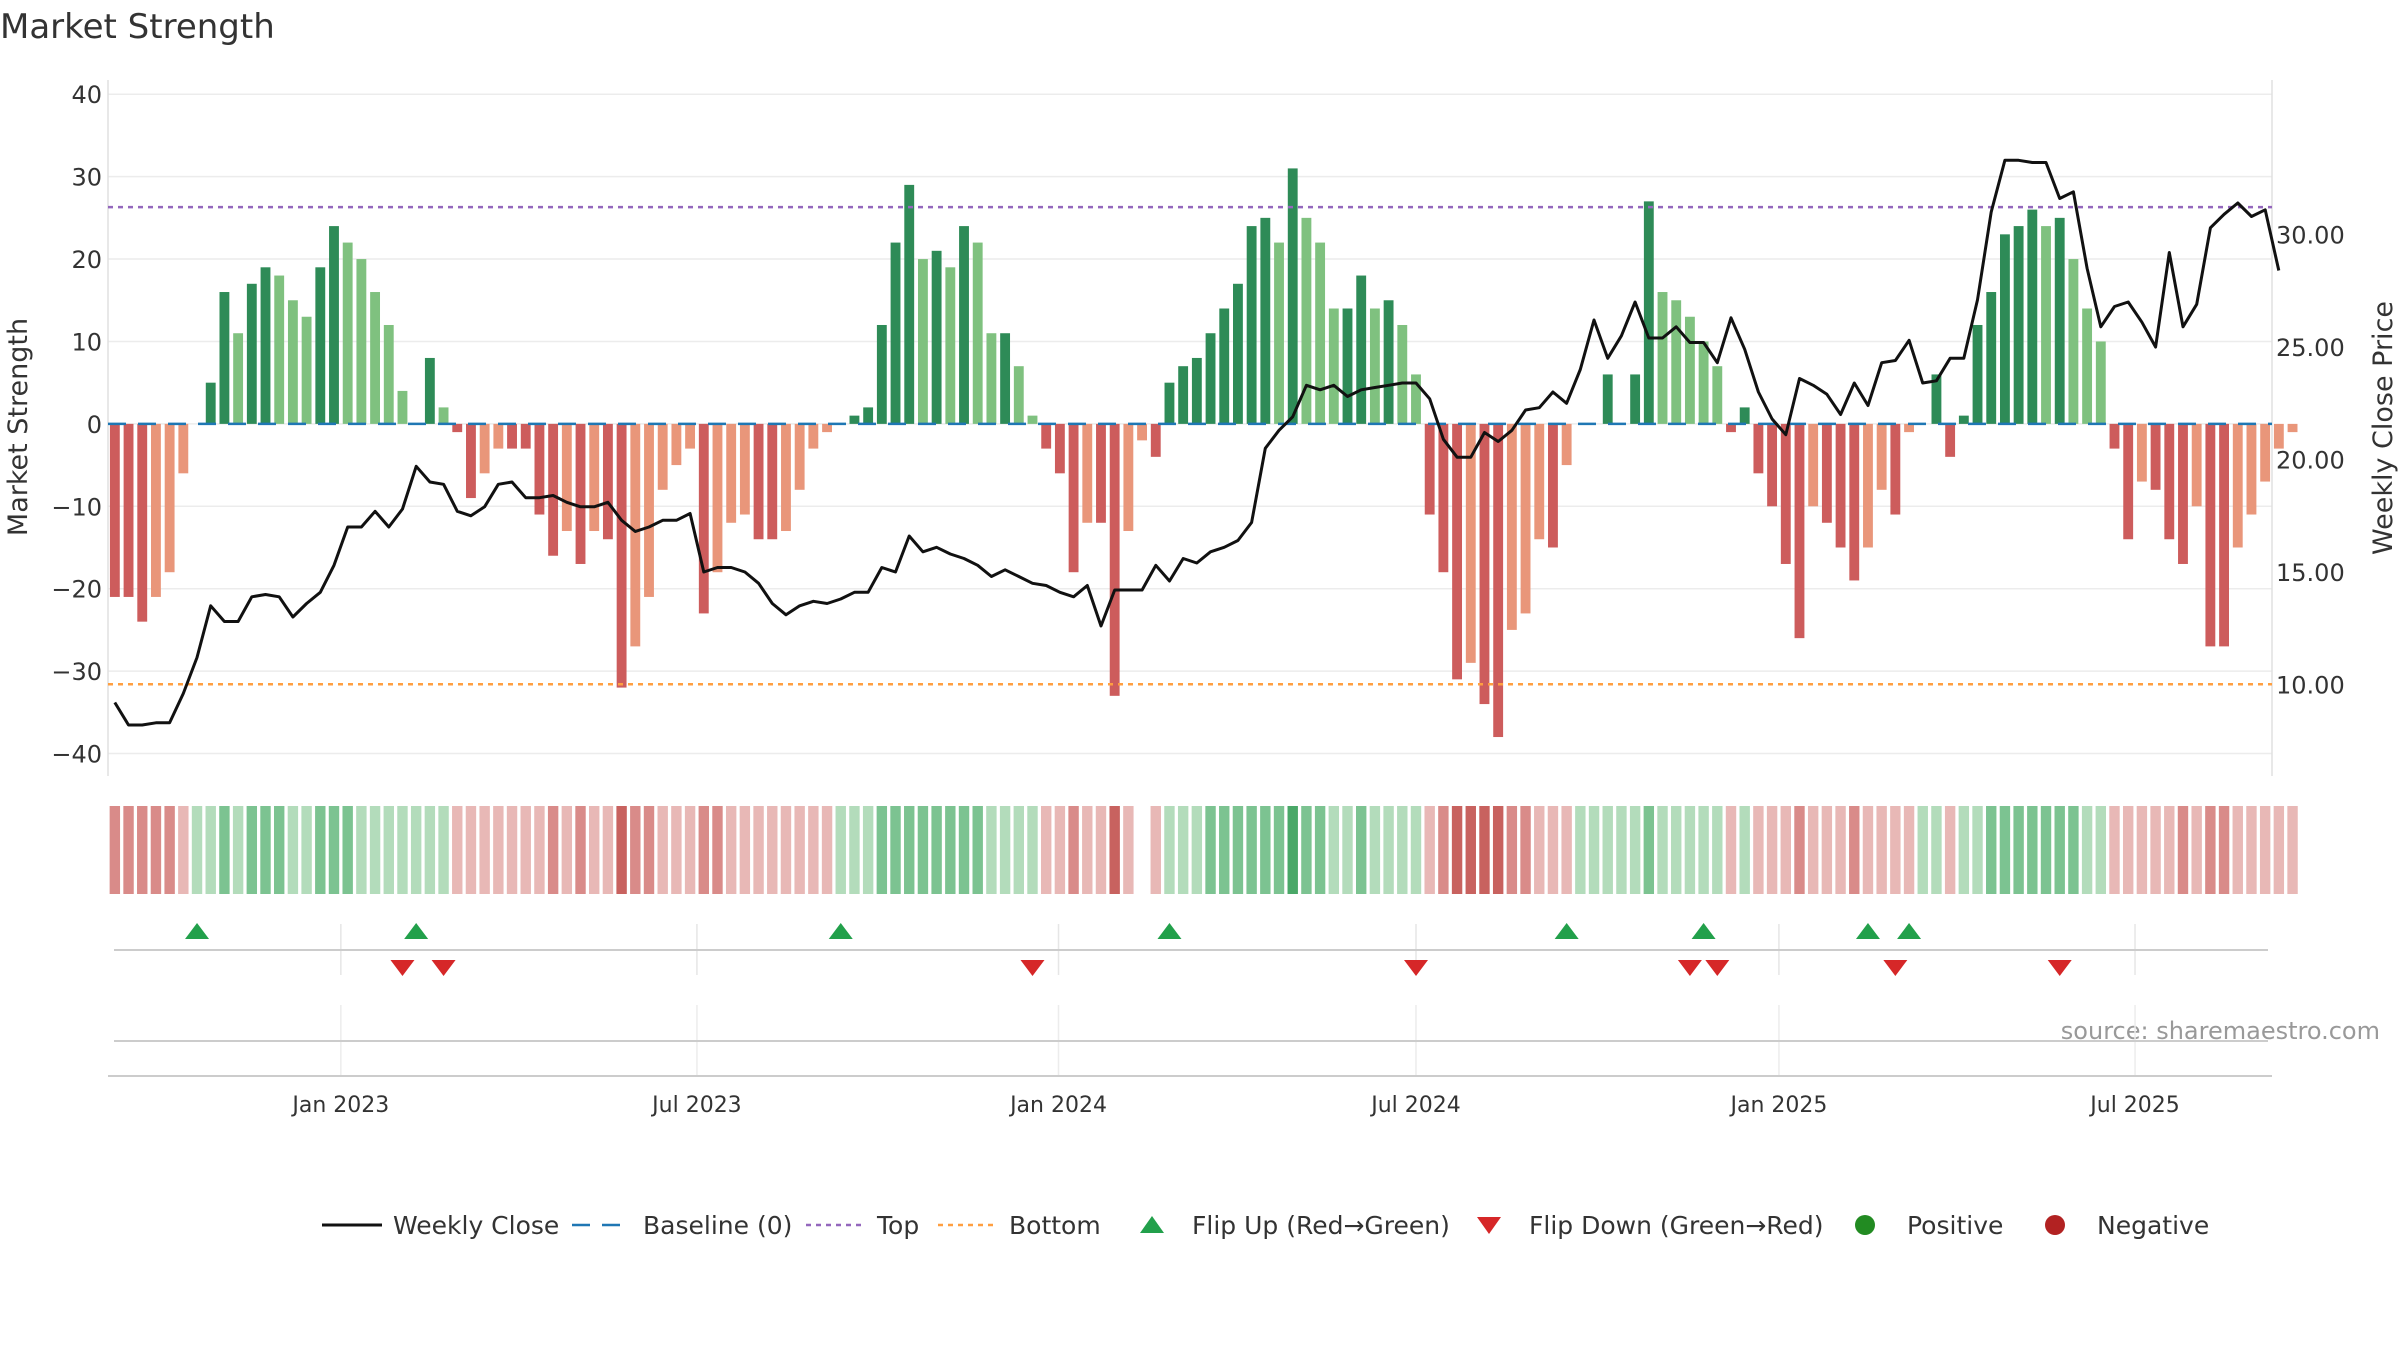  I want to click on y-axis-right-label: Weekly Close Price, so click(2383, 428).